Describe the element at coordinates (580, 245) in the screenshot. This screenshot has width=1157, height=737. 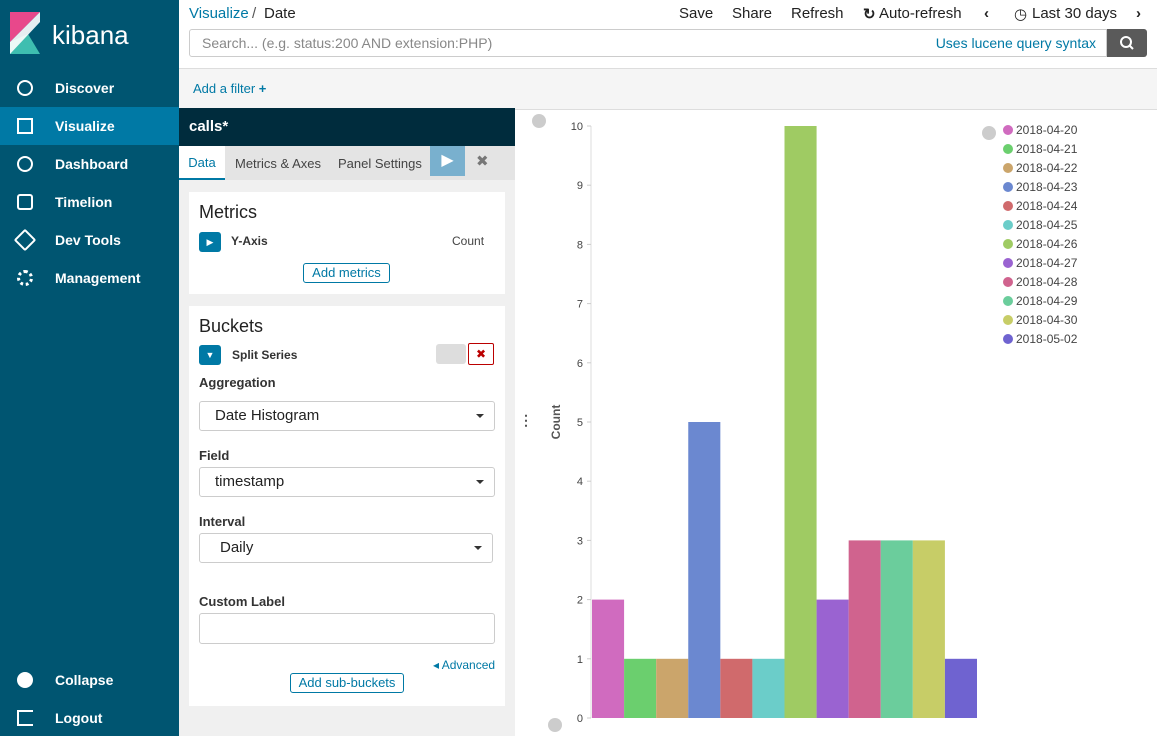
I see `y-tick-label: 8` at that location.